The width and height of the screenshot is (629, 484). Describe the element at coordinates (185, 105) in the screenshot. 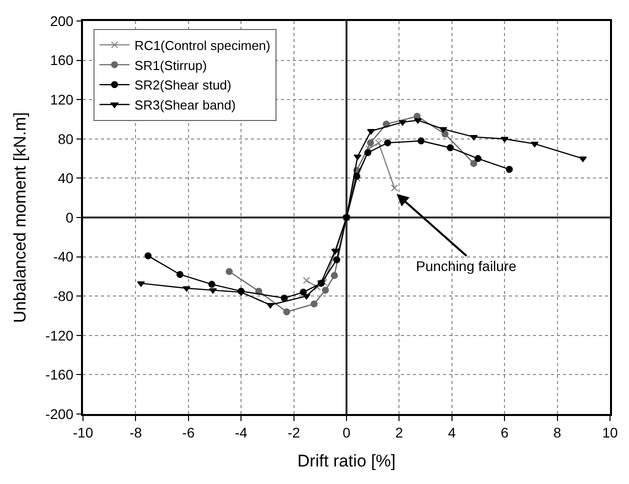

I see `legend-label: SR3(Shear band)` at that location.